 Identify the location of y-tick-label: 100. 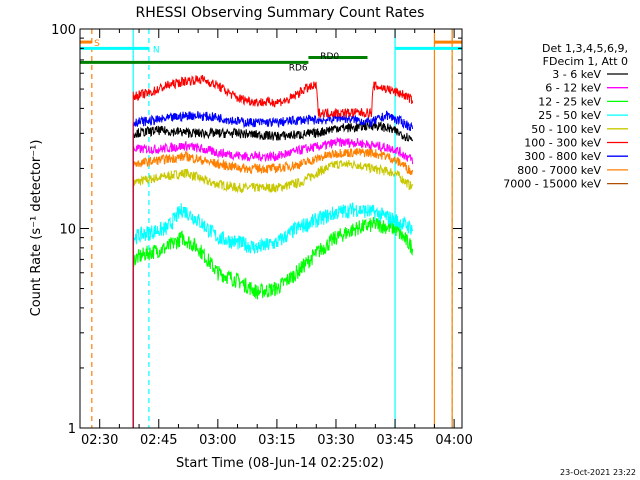
(63, 30).